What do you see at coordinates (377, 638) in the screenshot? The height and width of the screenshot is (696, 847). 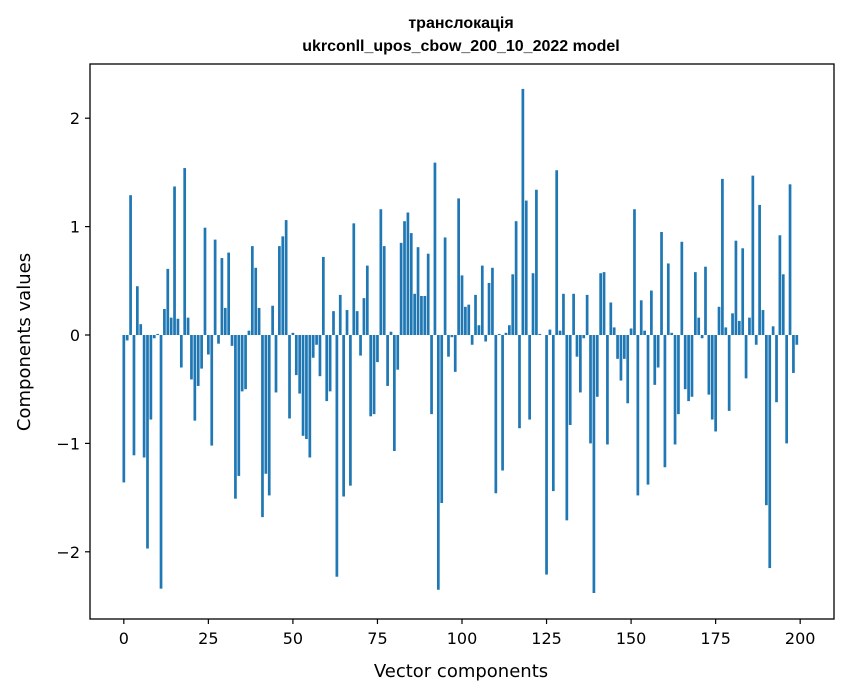 I see `x-tick-label: 75` at bounding box center [377, 638].